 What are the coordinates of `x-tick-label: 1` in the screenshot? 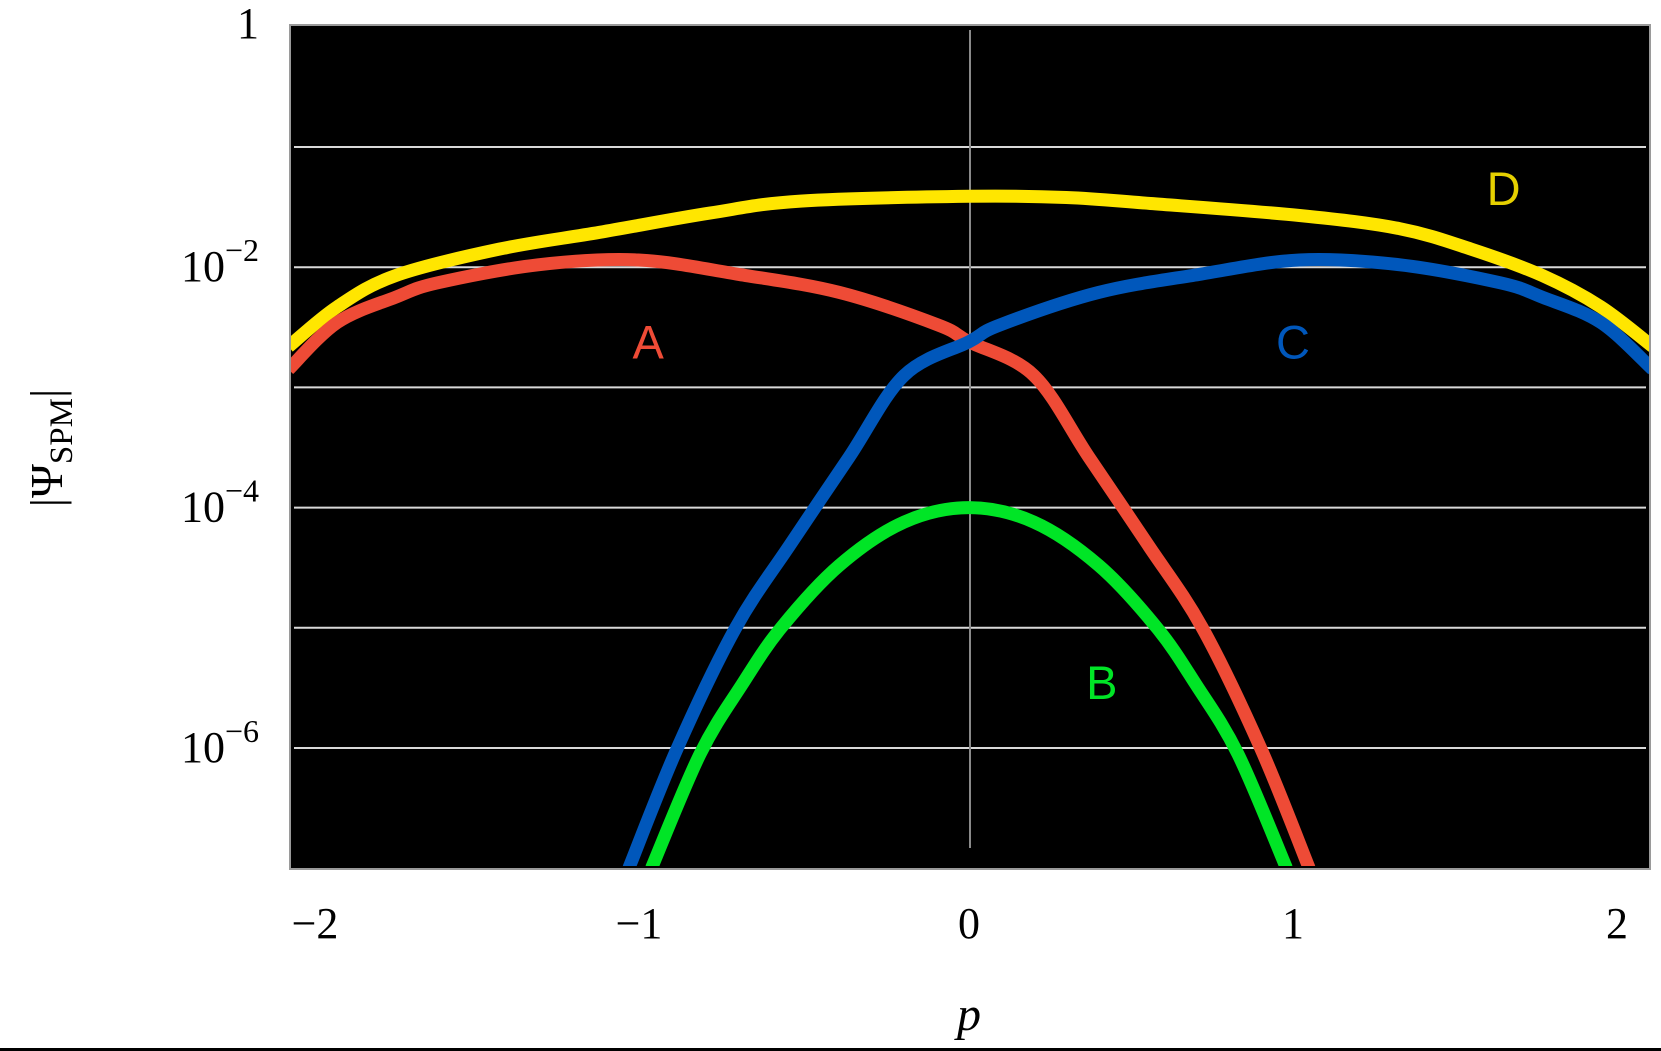 It's located at (1293, 923).